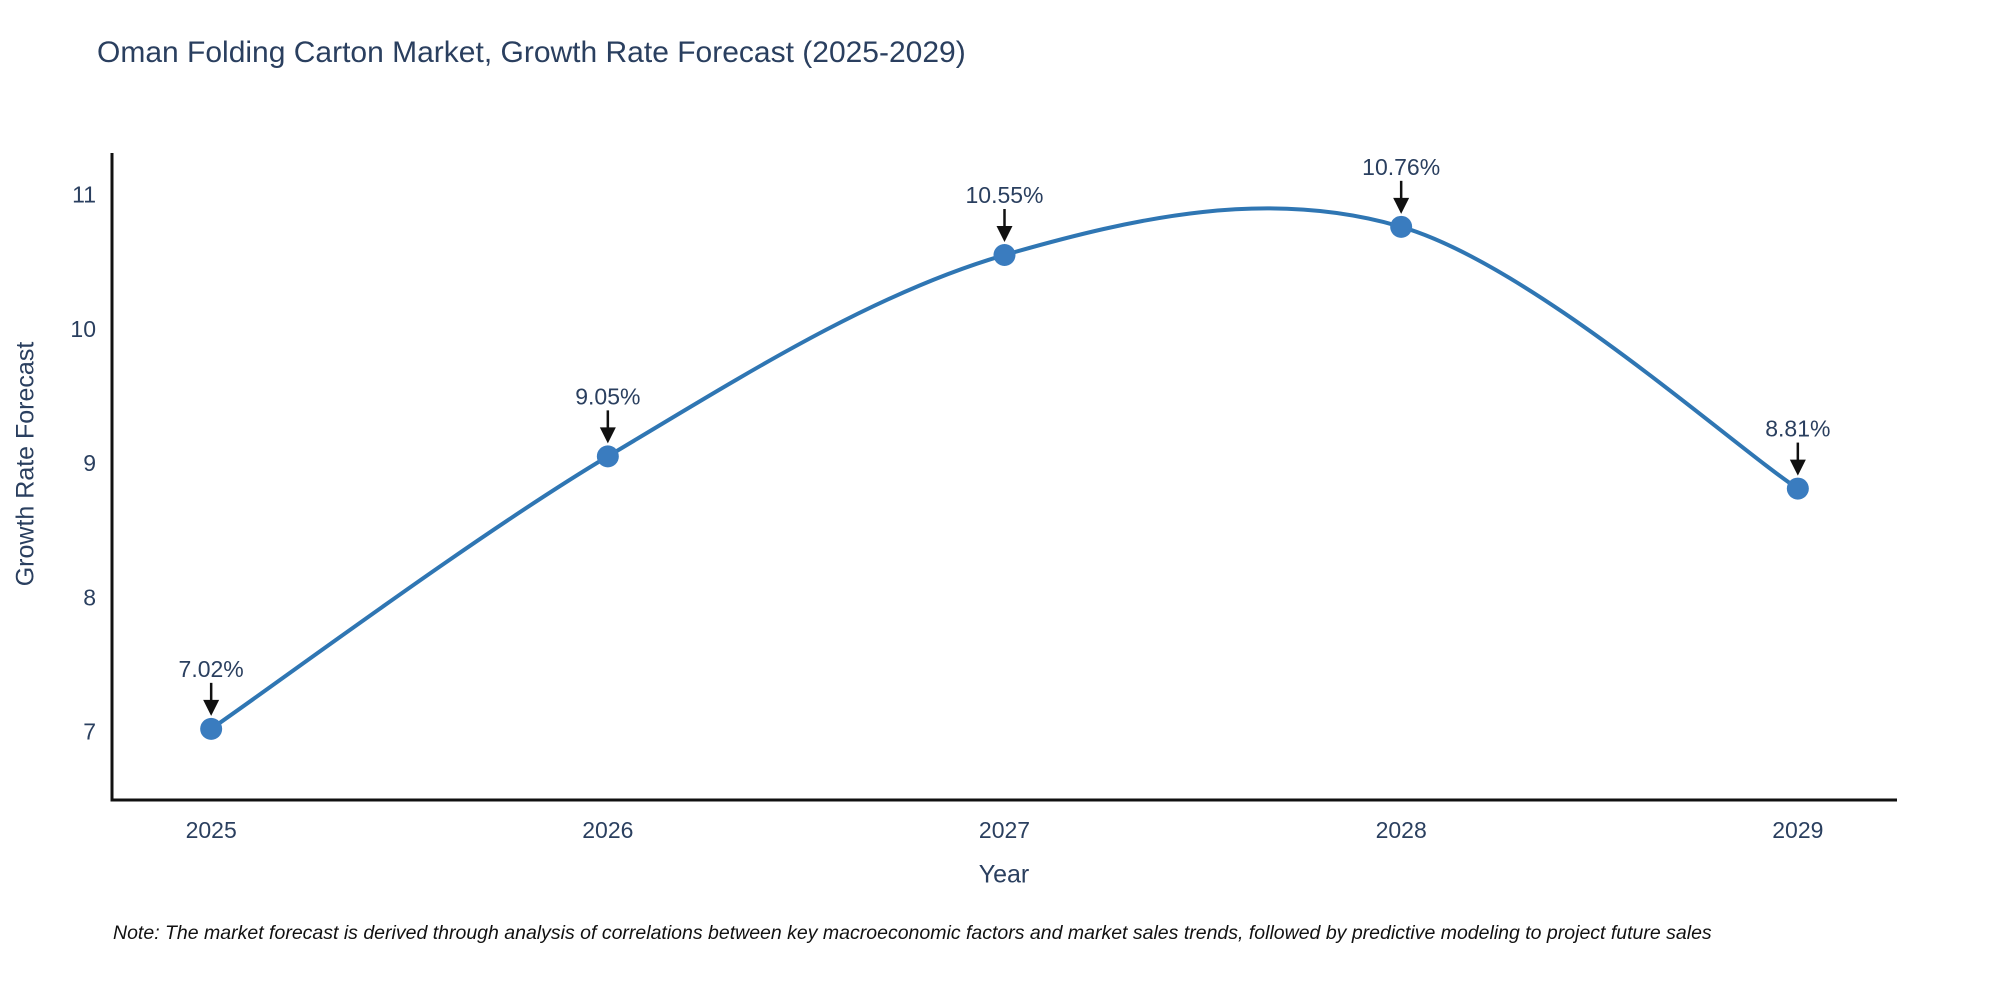  What do you see at coordinates (607, 456) in the screenshot?
I see `data-point-2026` at bounding box center [607, 456].